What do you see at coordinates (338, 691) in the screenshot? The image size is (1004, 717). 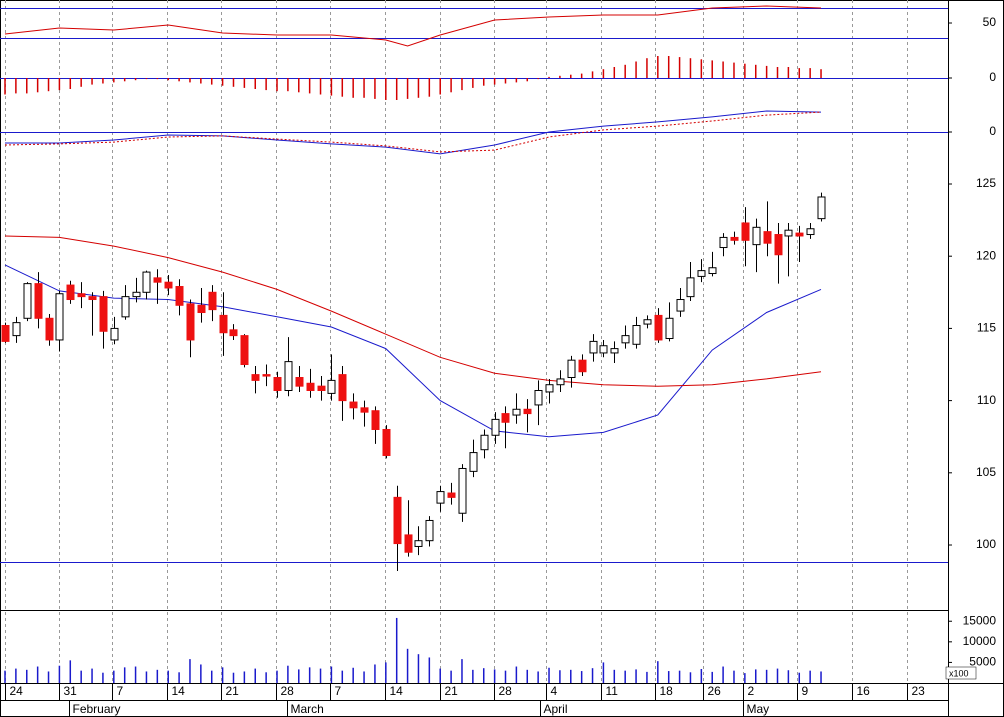 I see `x-tick-label: 7` at bounding box center [338, 691].